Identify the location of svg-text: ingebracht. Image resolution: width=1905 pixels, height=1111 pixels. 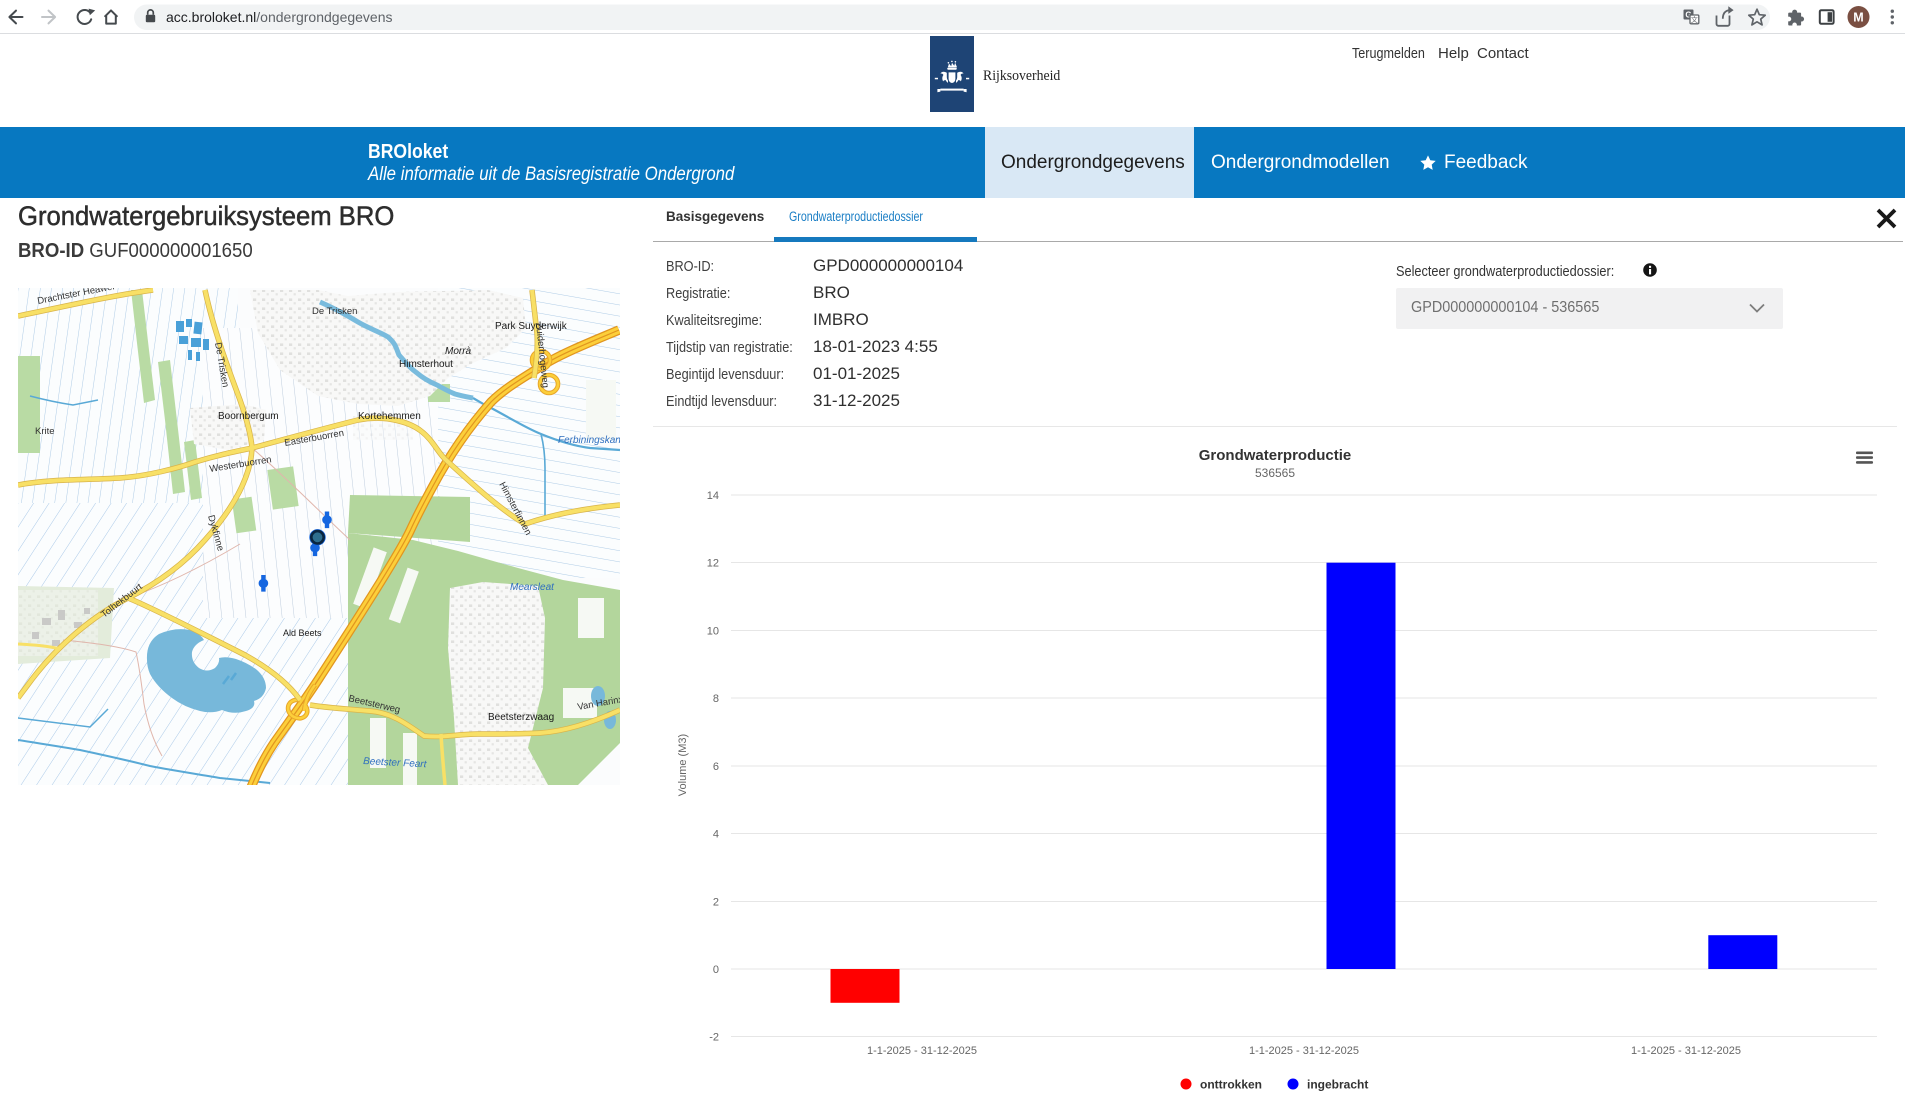
(1337, 1085).